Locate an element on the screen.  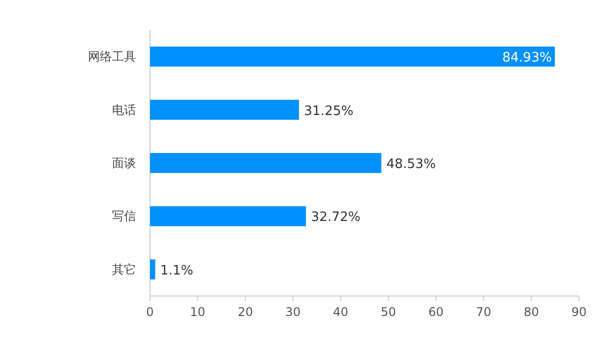
y-tick-label: 写信 is located at coordinates (124, 216).